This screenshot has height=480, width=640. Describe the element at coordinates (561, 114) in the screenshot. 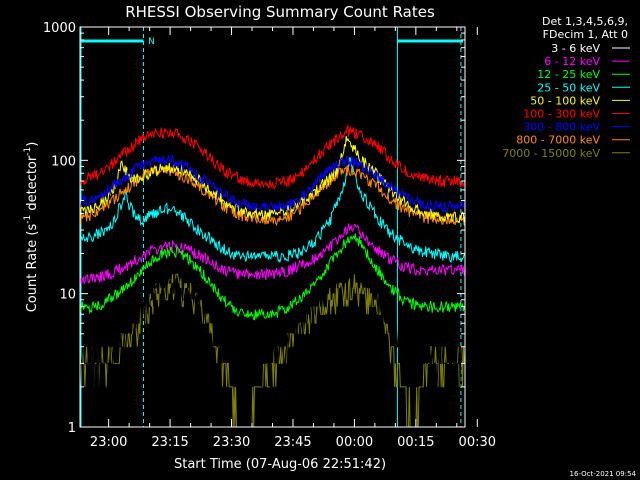

I see `legend-label: 100 - 300 keV` at that location.